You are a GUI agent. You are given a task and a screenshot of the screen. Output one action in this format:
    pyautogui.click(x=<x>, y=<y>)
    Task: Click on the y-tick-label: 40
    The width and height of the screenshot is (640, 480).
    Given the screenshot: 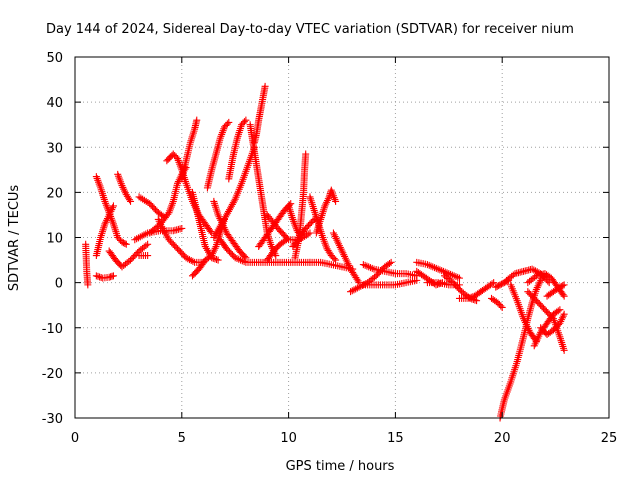 What is the action you would take?
    pyautogui.click(x=54, y=103)
    